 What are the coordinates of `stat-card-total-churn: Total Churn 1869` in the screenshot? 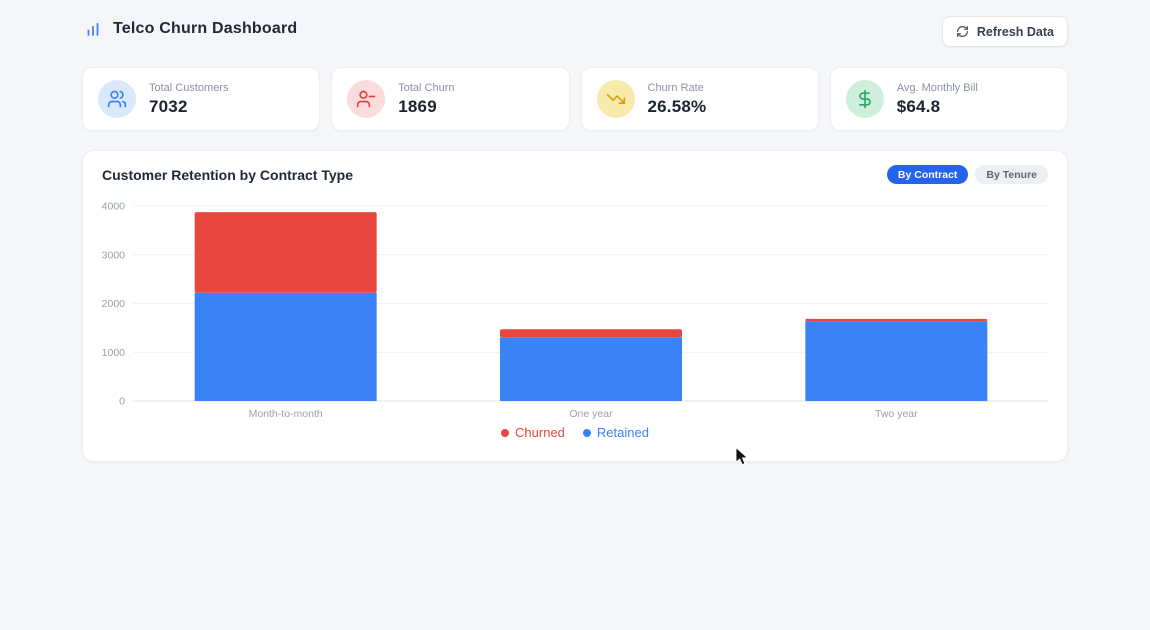 It's located at (450, 99).